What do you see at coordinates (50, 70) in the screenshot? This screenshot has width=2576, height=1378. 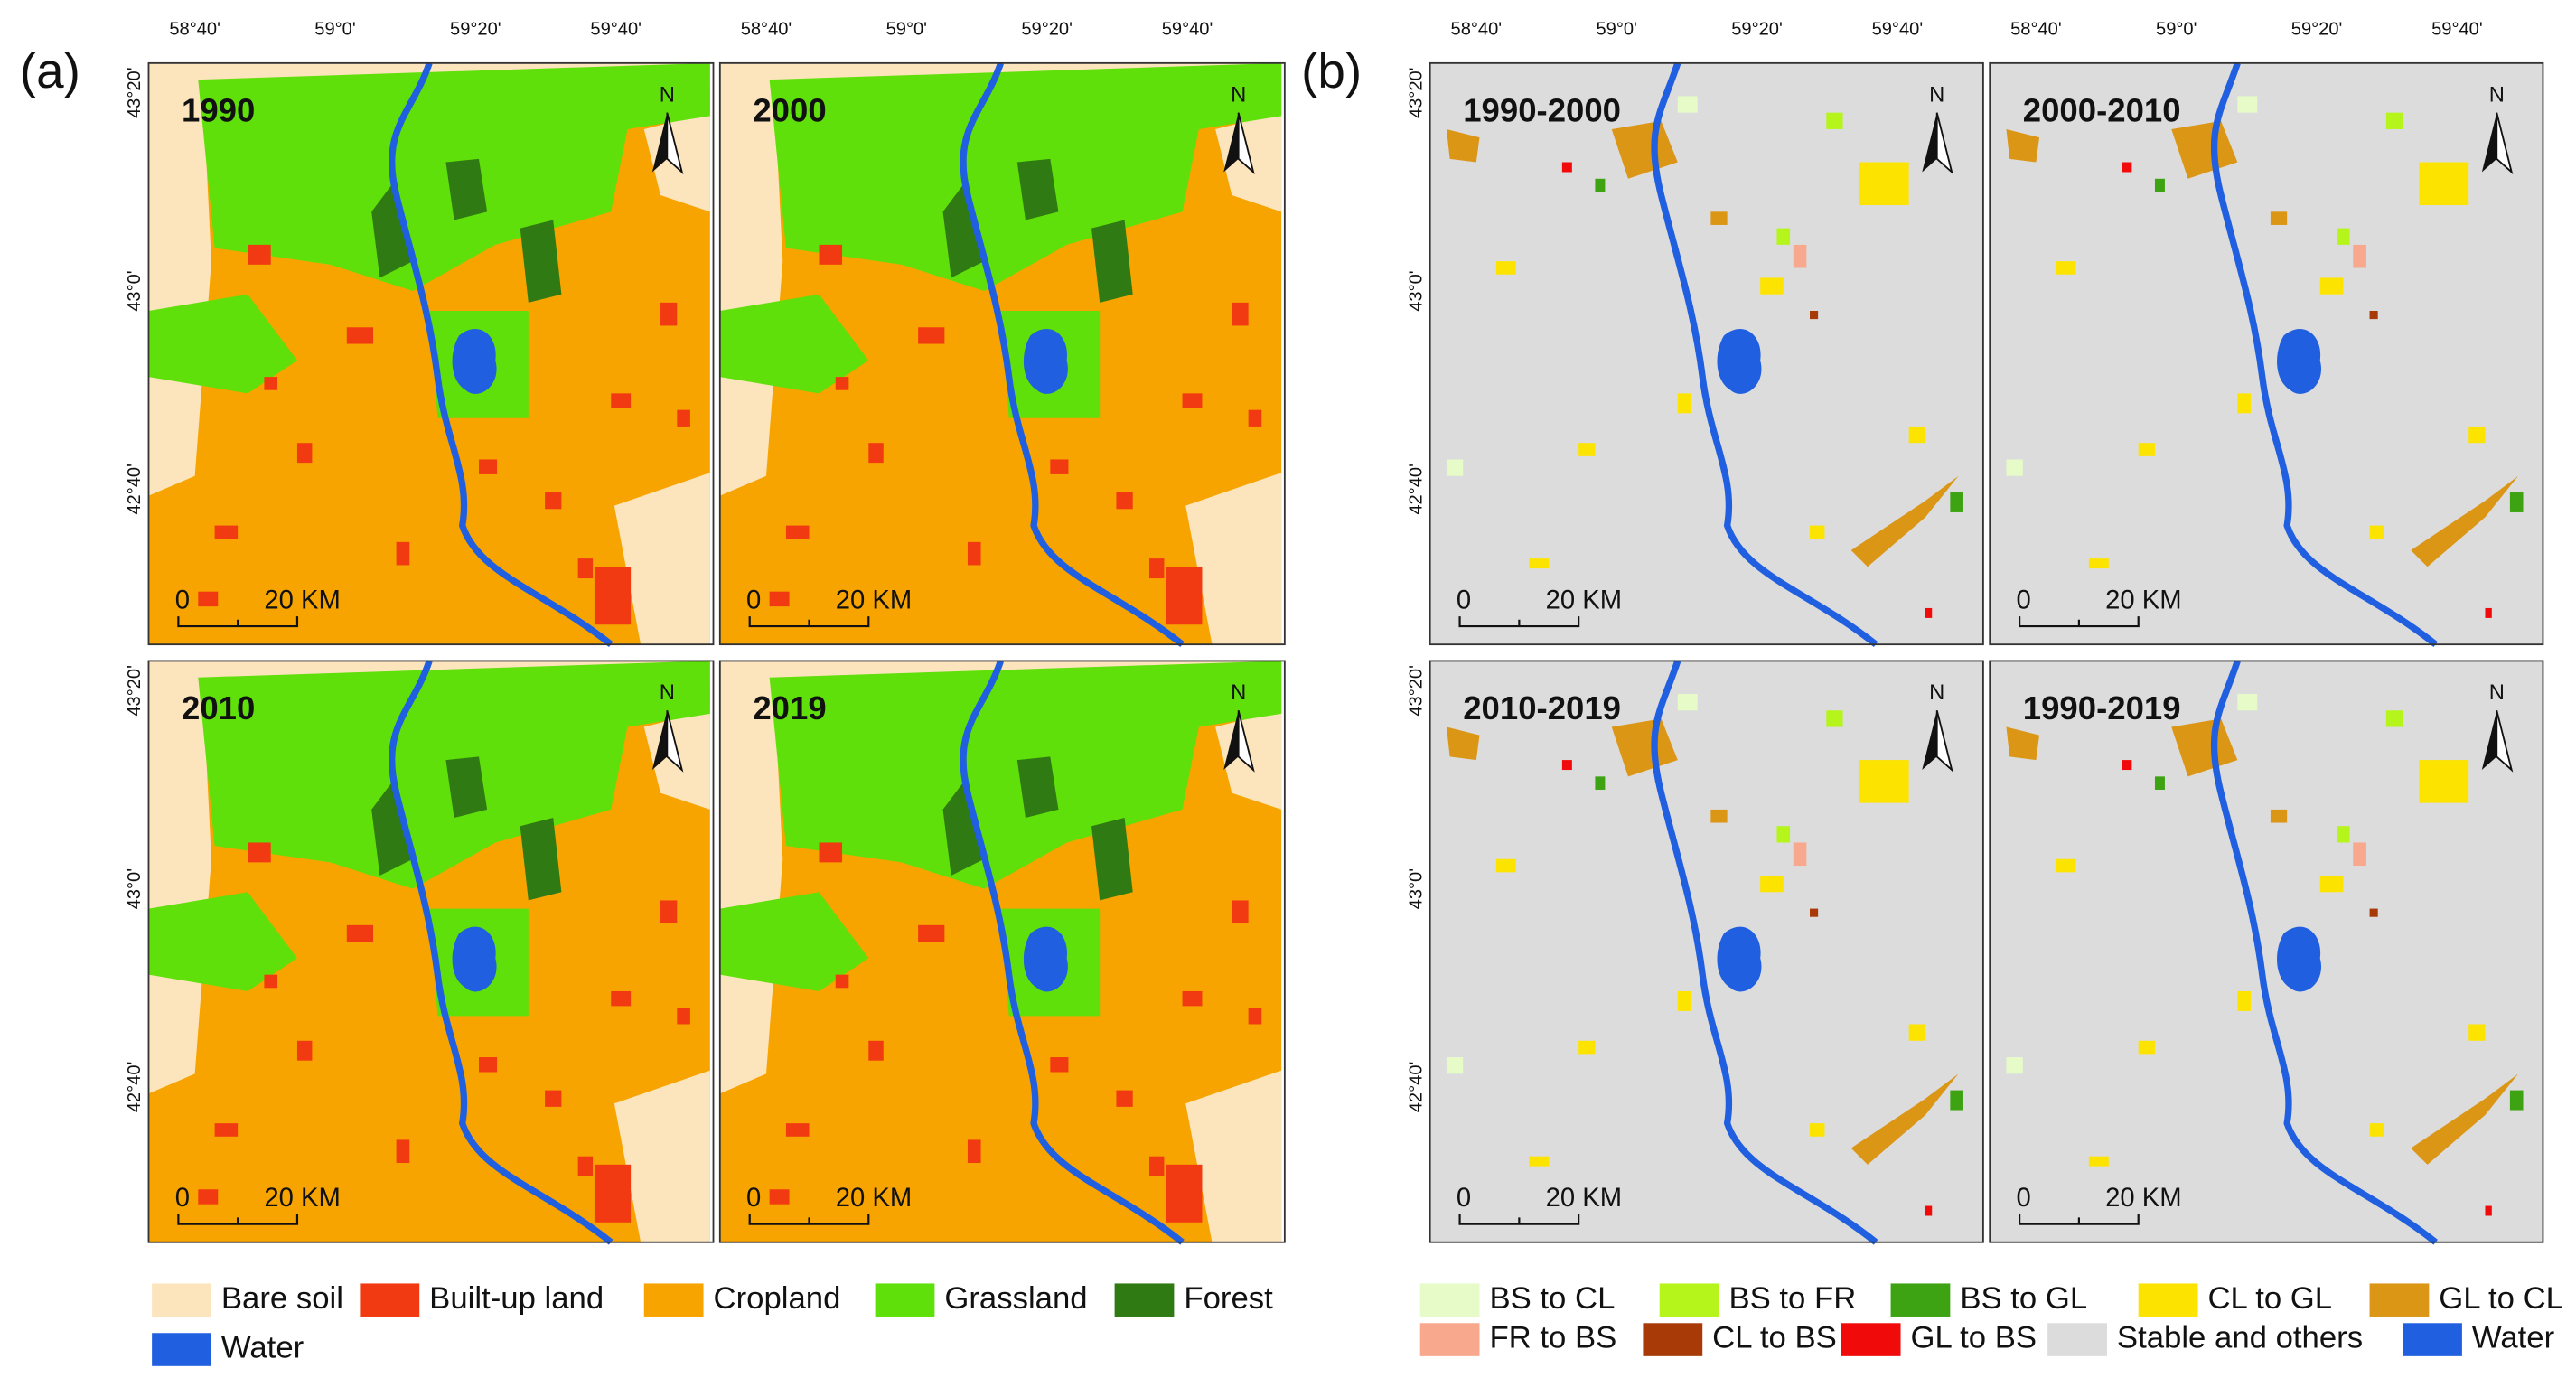 I see `panel-label: (a)` at bounding box center [50, 70].